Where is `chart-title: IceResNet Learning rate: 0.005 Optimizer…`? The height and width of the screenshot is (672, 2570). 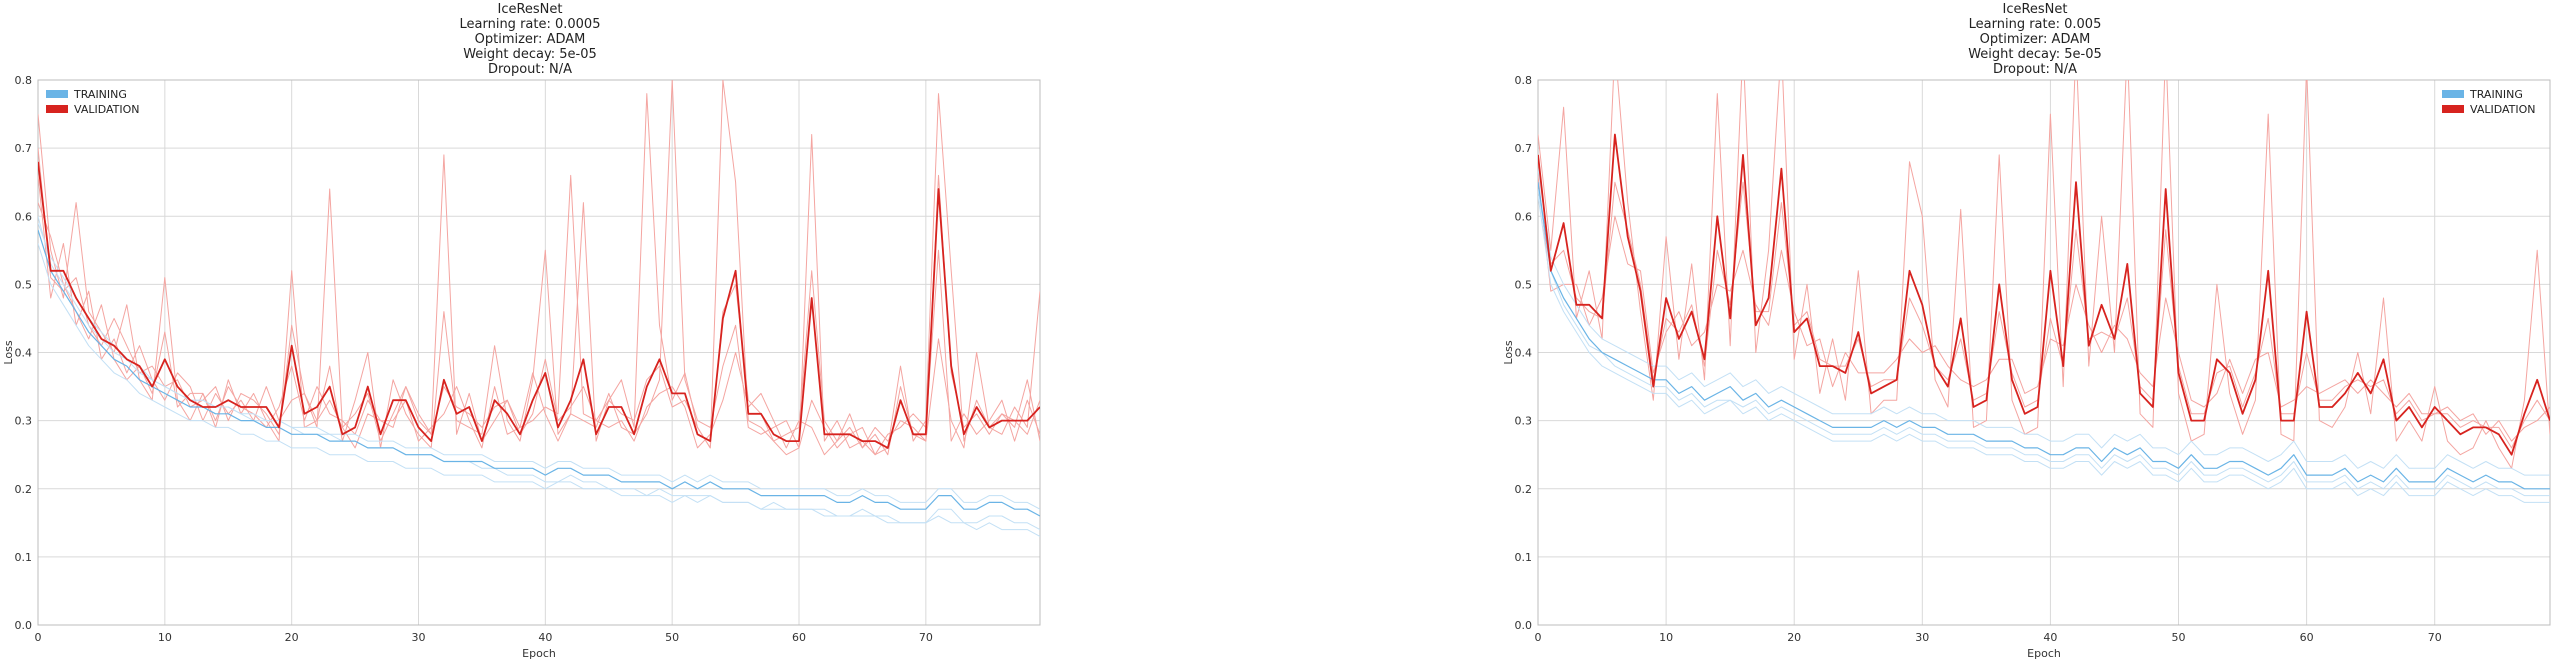
chart-title: IceResNet Learning rate: 0.005 Optimizer… is located at coordinates (2035, 39).